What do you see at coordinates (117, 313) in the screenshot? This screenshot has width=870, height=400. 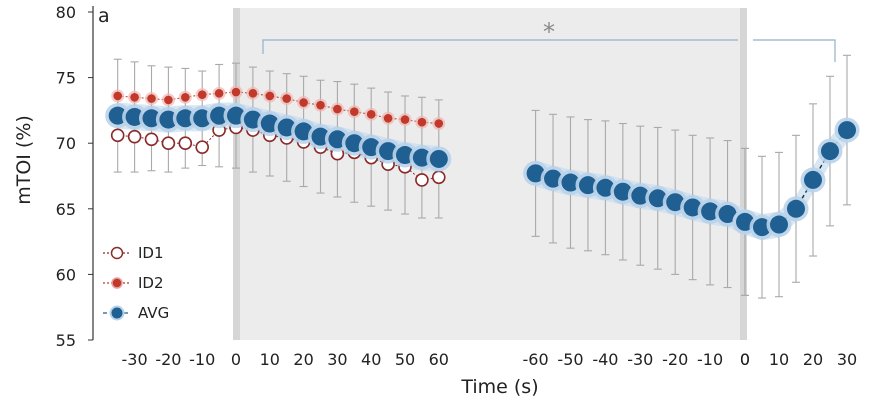 I see `legend-avg-marker` at bounding box center [117, 313].